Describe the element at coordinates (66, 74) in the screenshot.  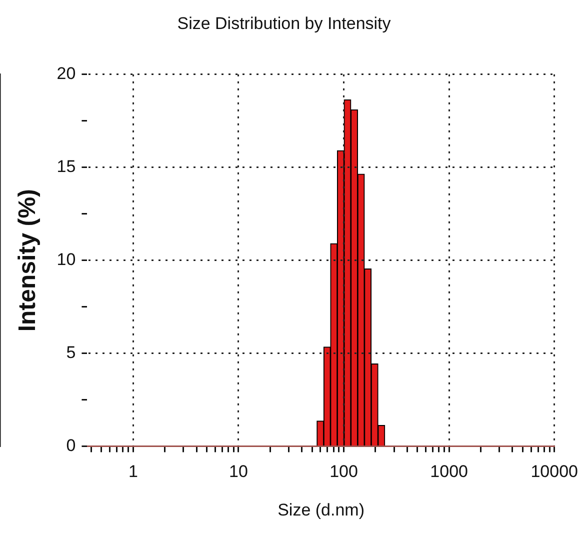
I see `y-tick-label: 20` at that location.